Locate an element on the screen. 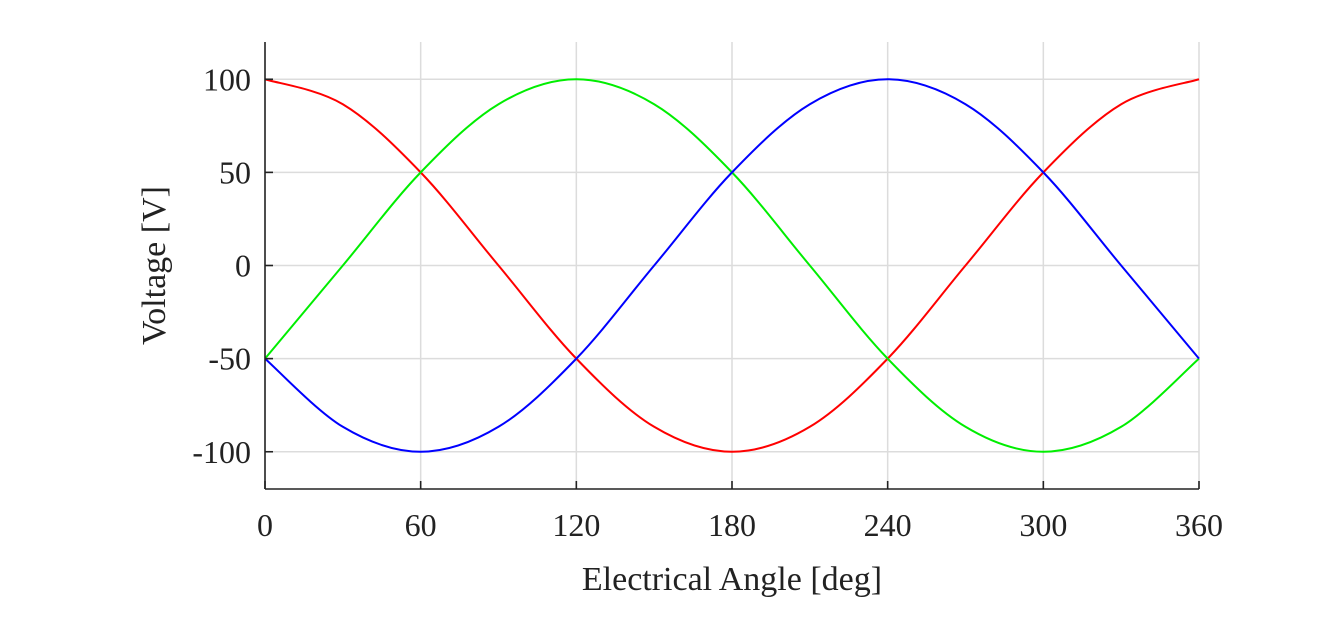 This screenshot has width=1321, height=620. x-tick-label: 360 is located at coordinates (1199, 525).